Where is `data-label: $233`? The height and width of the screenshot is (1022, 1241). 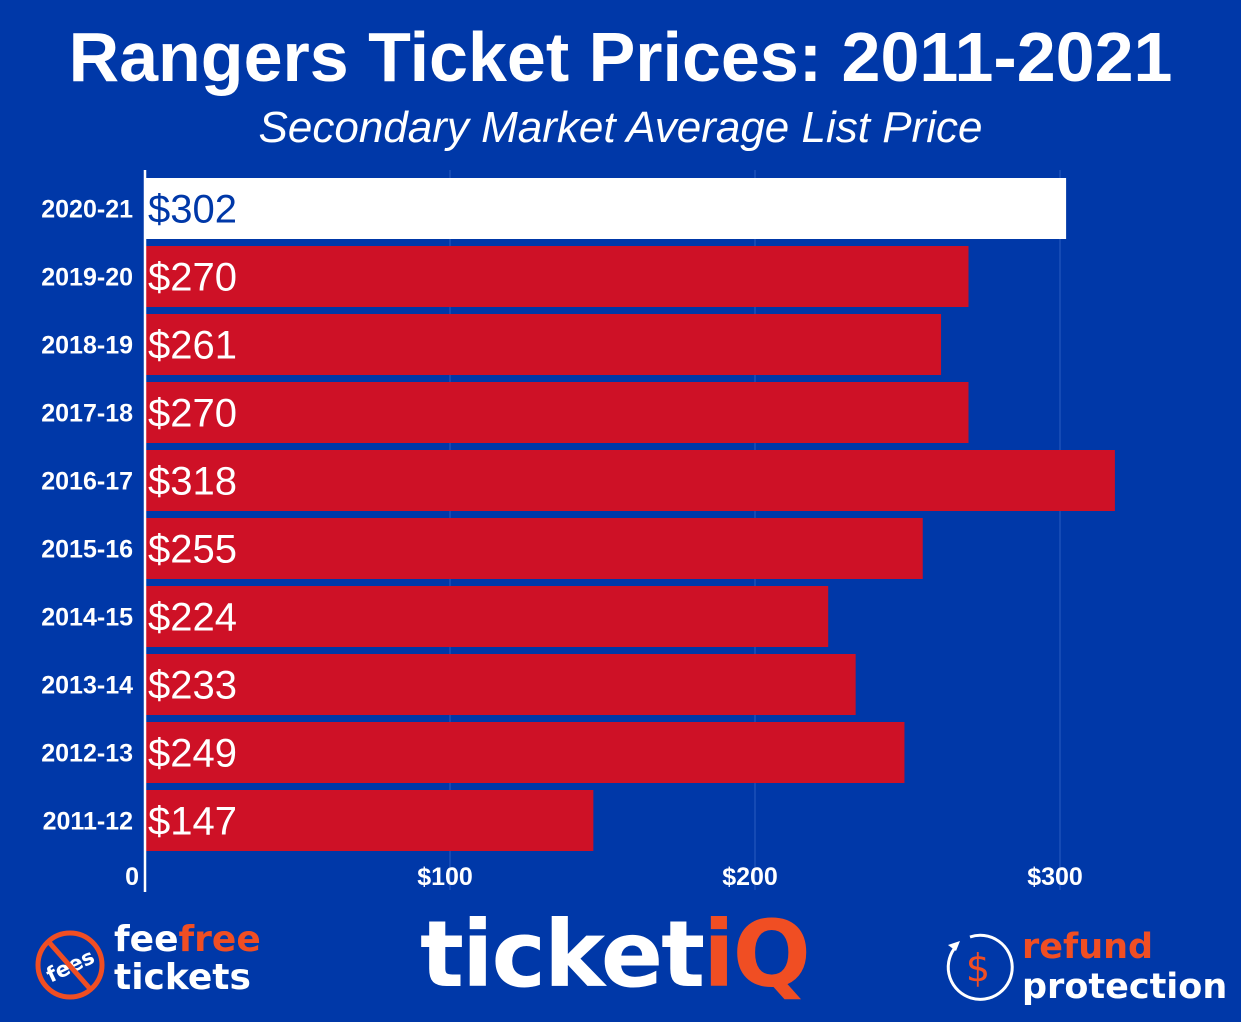 data-label: $233 is located at coordinates (192, 686).